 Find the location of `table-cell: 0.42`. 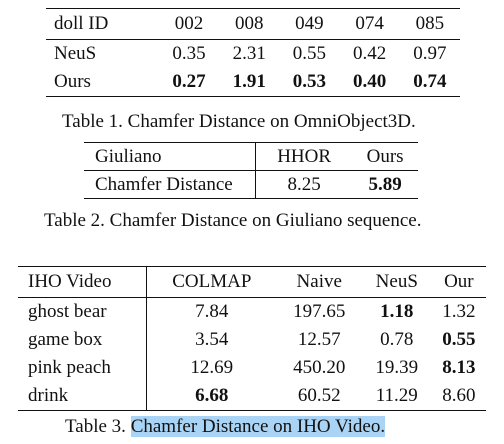

table-cell: 0.42 is located at coordinates (370, 53).